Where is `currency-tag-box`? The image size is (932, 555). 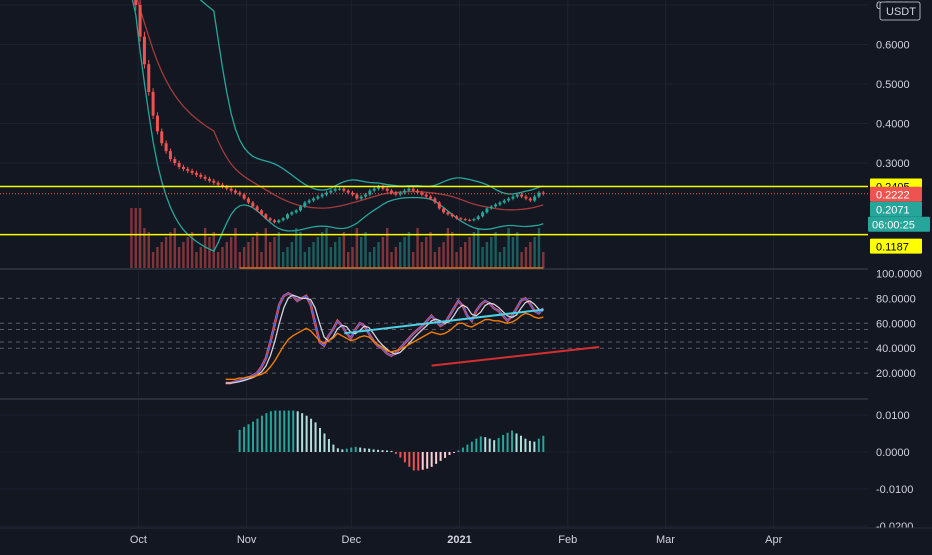
currency-tag-box is located at coordinates (900, 11).